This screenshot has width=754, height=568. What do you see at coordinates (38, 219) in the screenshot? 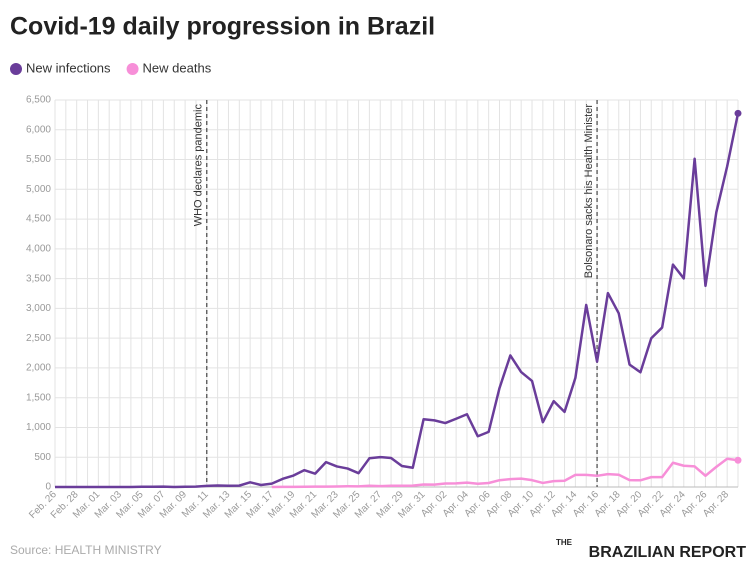
I see `y-tick-label: 4,500` at bounding box center [38, 219].